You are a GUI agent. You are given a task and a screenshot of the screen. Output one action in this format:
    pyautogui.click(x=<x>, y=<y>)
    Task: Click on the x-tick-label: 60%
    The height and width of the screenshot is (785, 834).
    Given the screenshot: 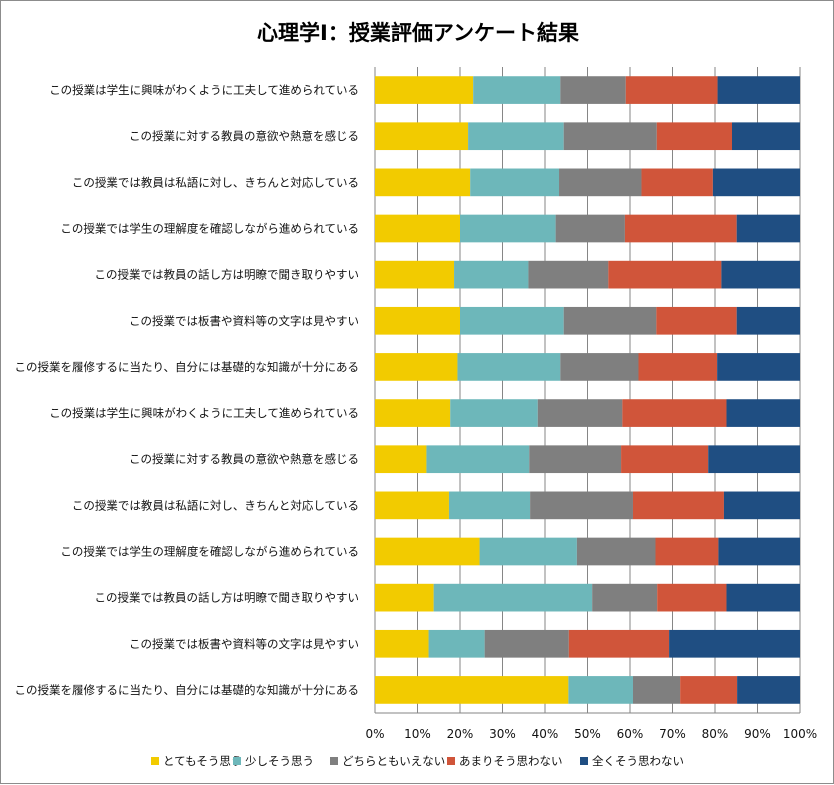 What is the action you would take?
    pyautogui.click(x=630, y=734)
    